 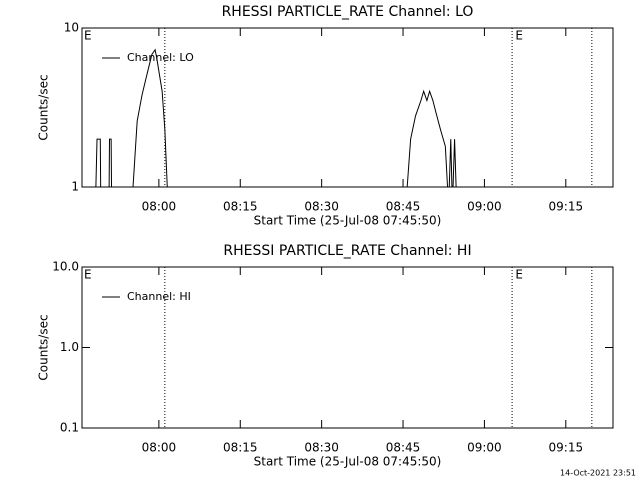 I want to click on y-tick-label: 10.0, so click(x=65, y=267).